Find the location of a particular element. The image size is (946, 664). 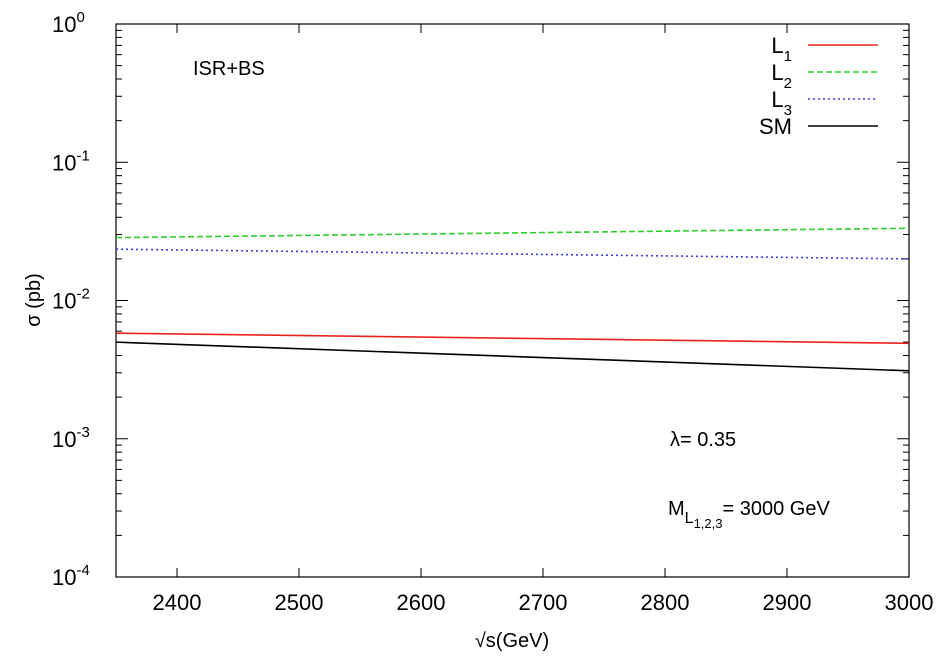

x-tick-label: 2400 is located at coordinates (177, 602).